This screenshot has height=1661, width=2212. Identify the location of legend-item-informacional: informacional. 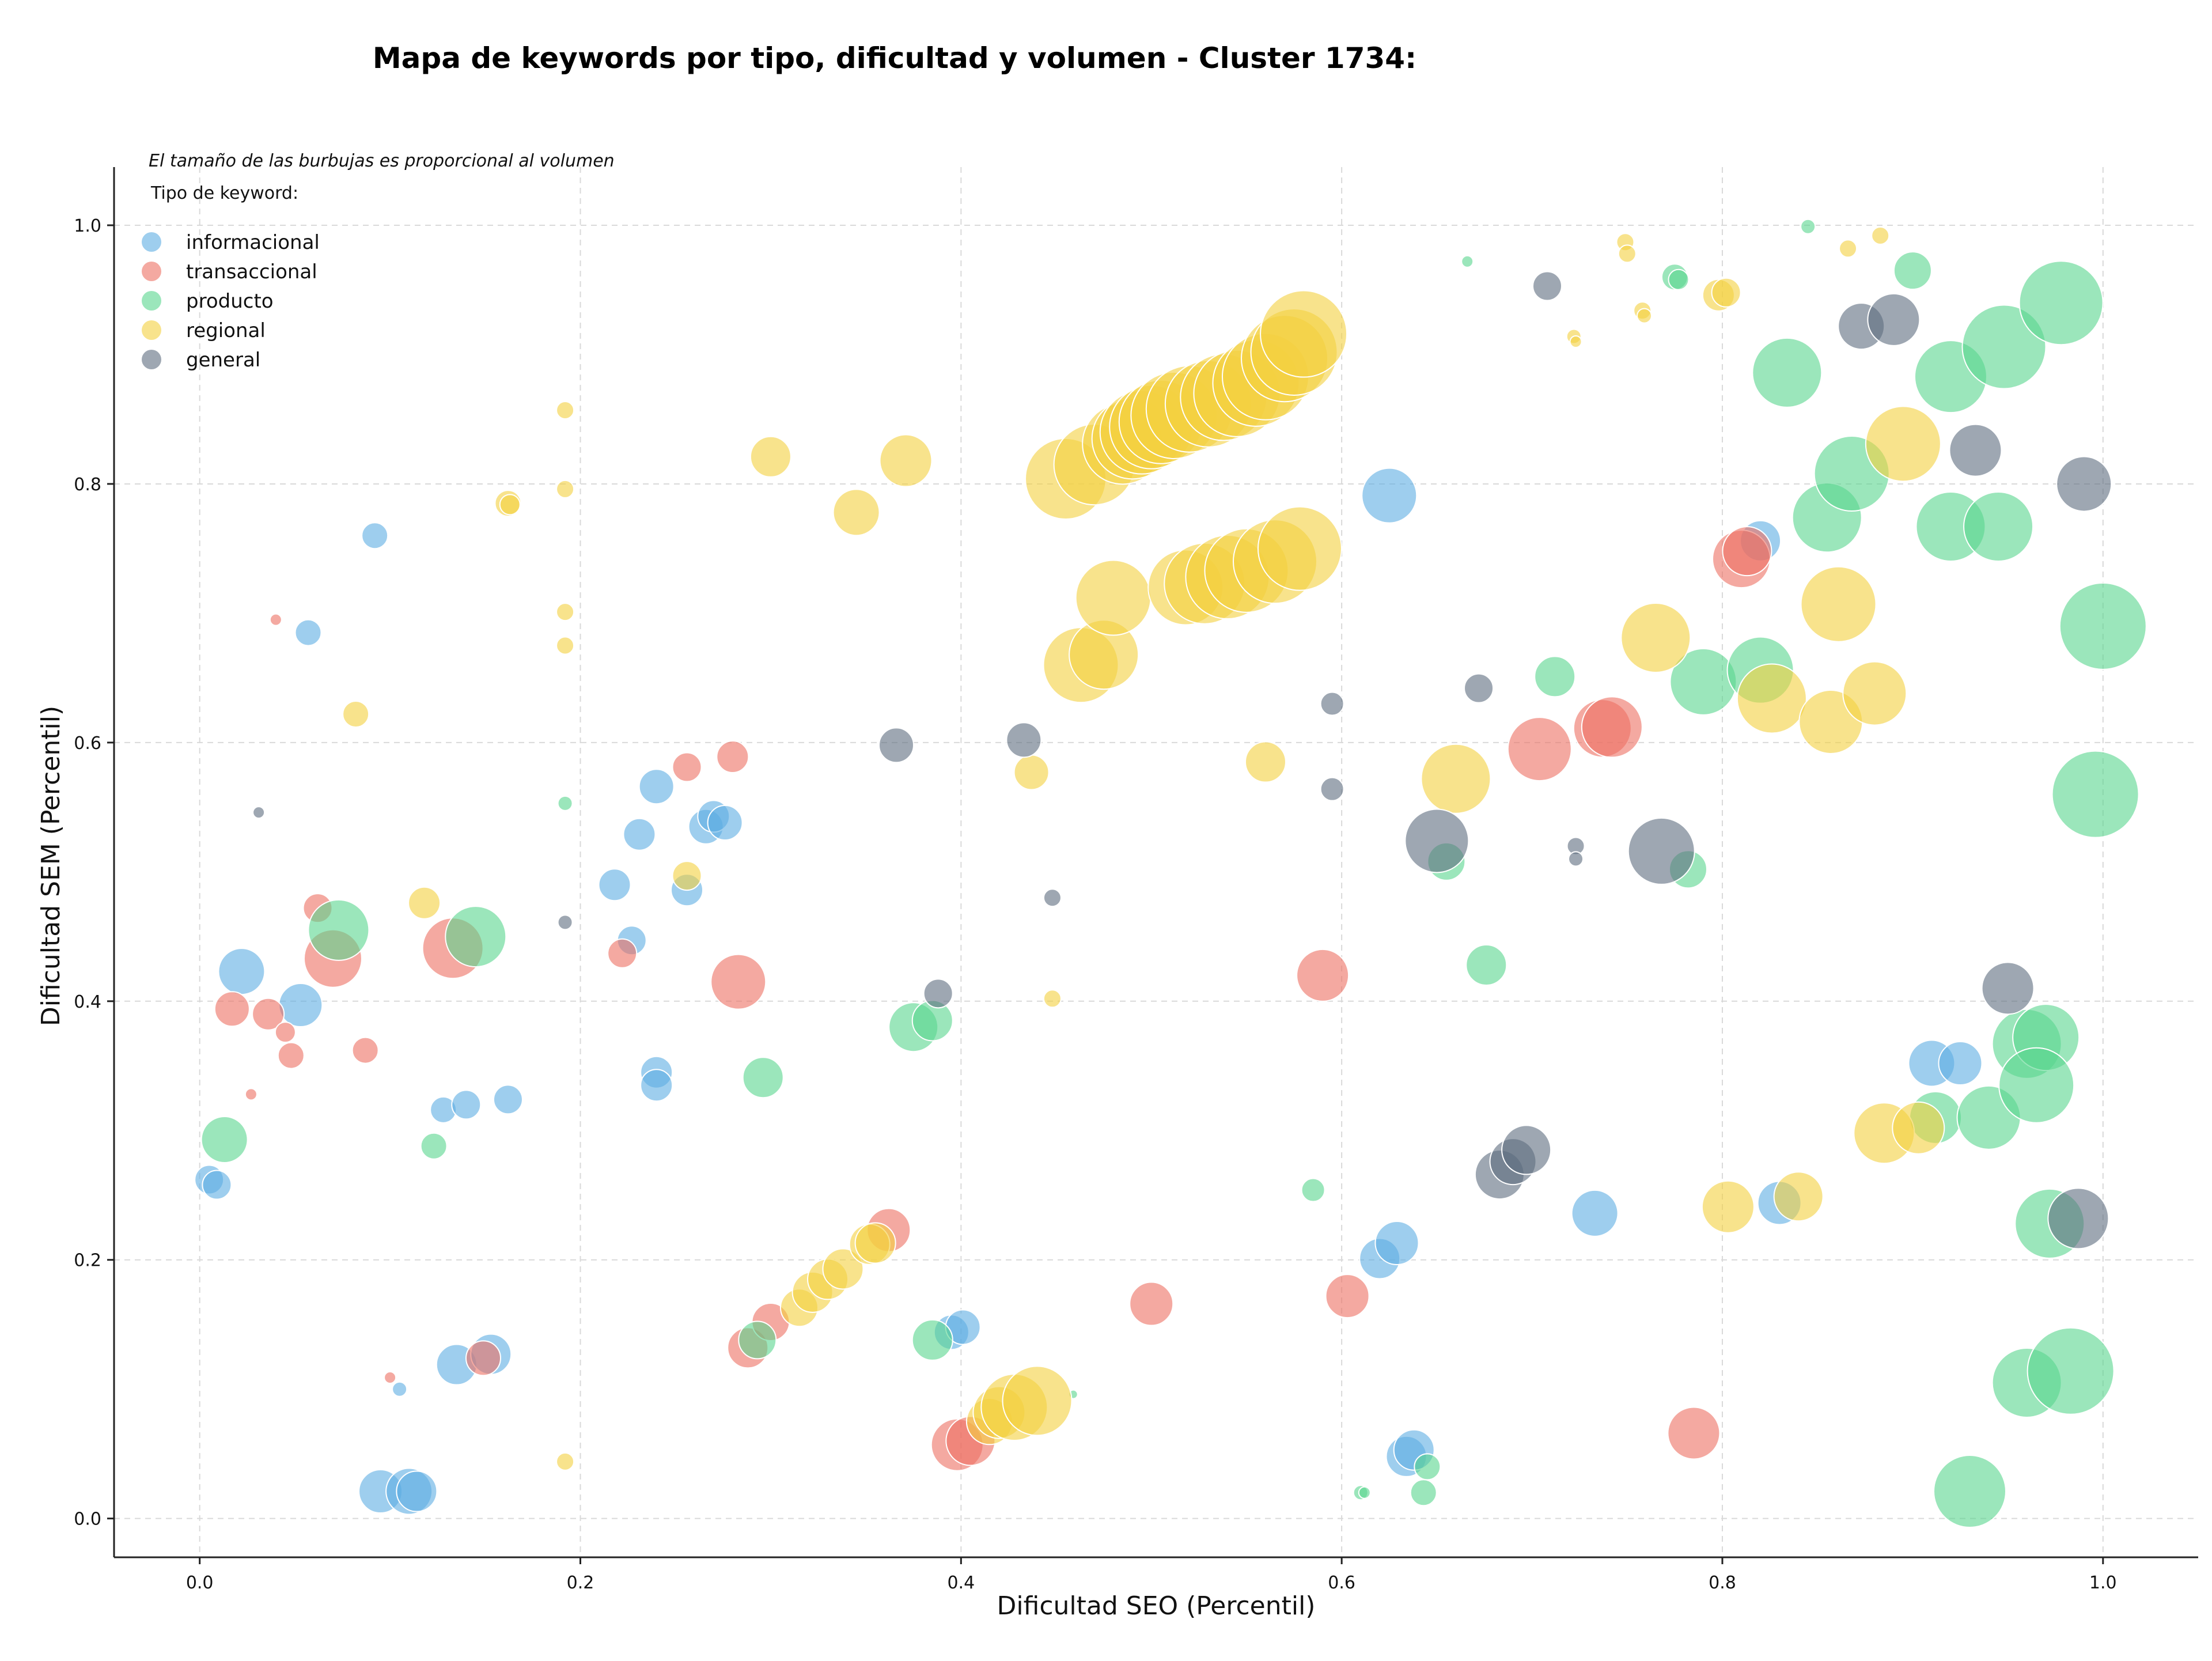
(231, 242).